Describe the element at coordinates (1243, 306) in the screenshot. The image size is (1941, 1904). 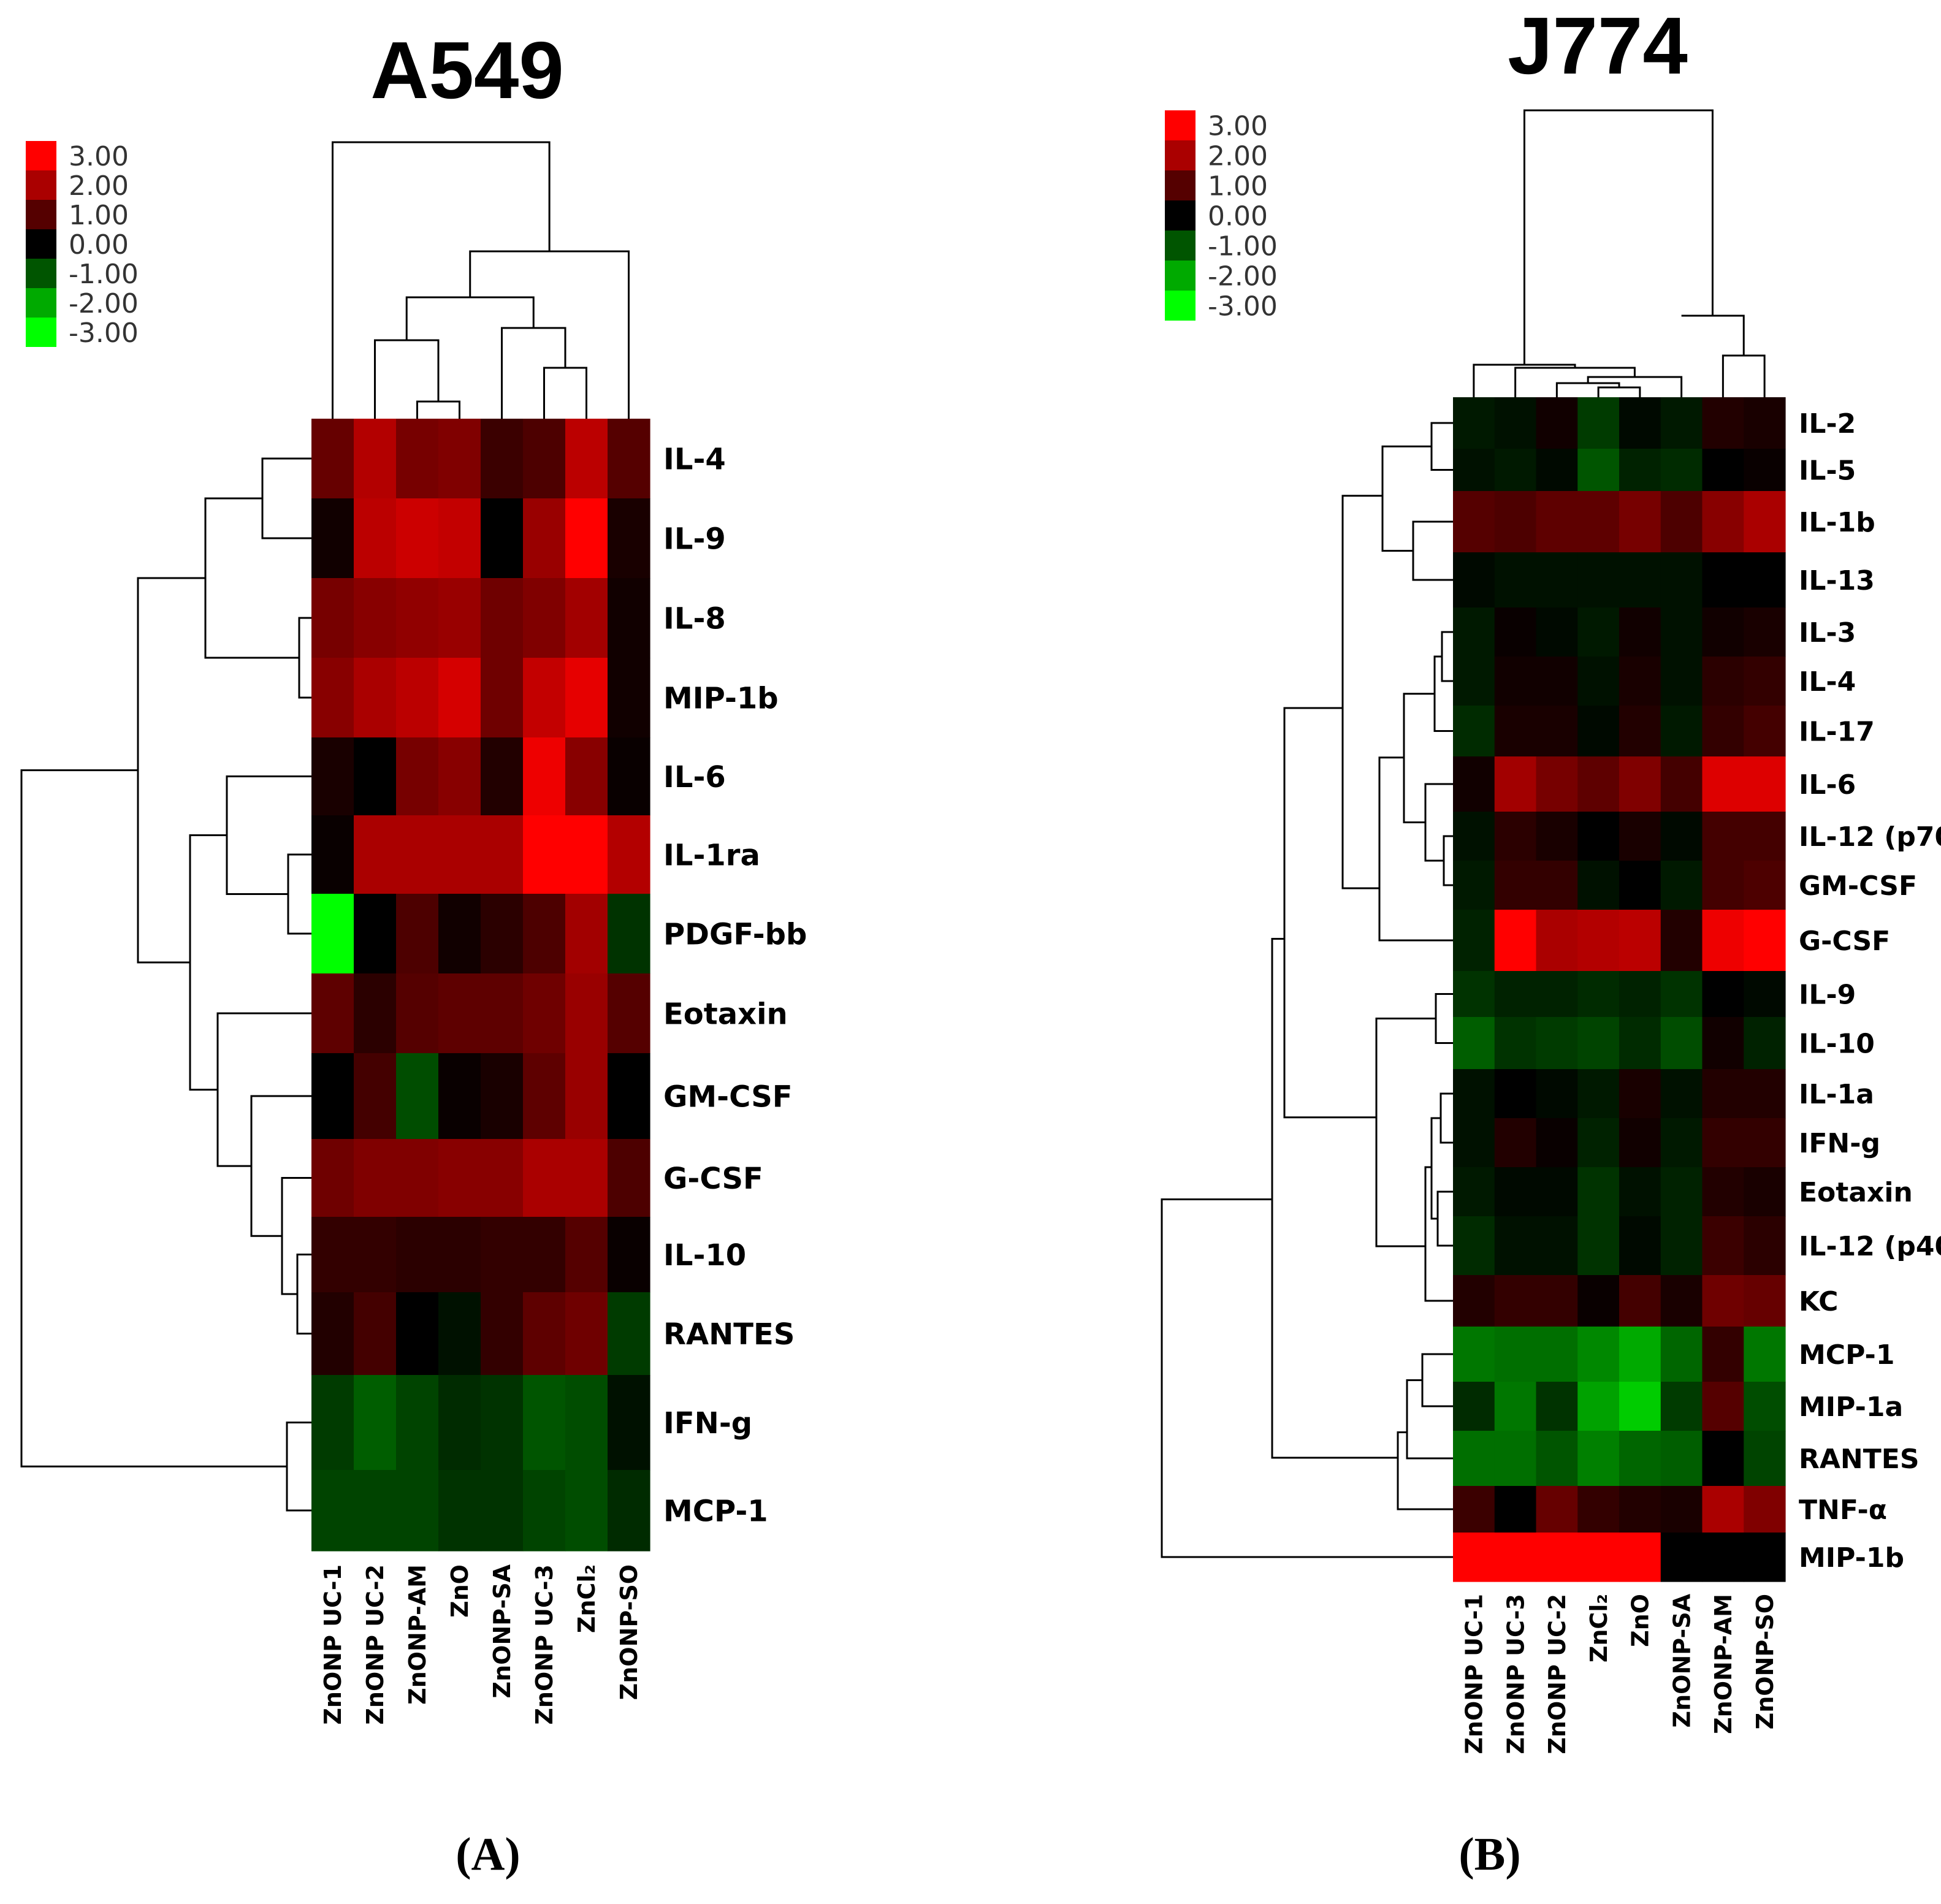
I see `legend-value: -3.00` at that location.